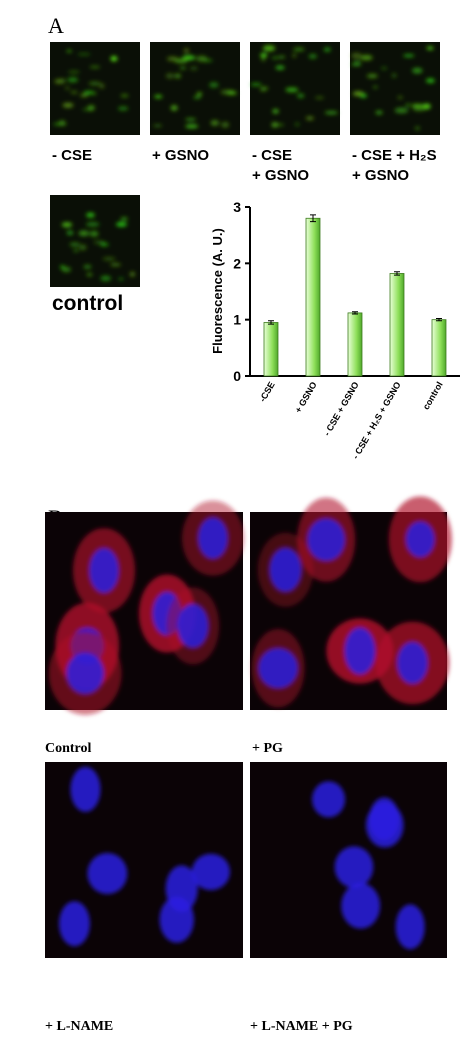  Describe the element at coordinates (341, 409) in the screenshot. I see `x-tick-label: - CSE + GSNO` at that location.